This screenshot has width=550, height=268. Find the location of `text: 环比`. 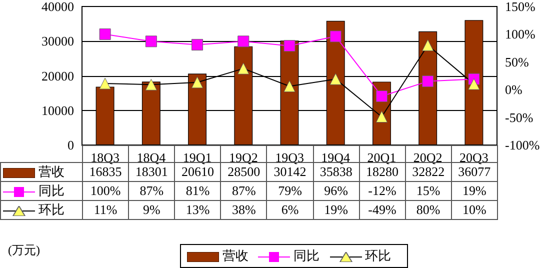

text: 环比 is located at coordinates (377, 255).